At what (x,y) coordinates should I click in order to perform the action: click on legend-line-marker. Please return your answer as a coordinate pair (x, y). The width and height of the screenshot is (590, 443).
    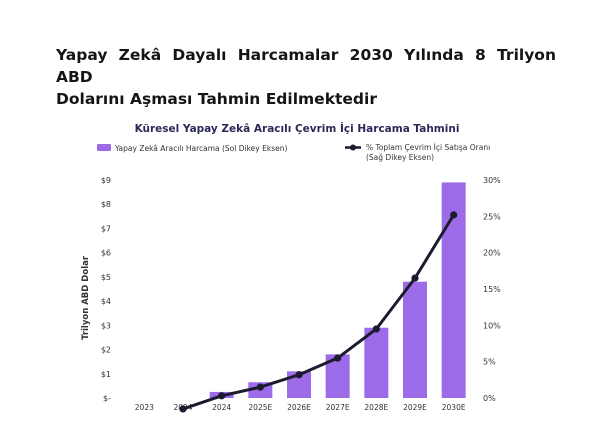
    Looking at the image, I should click on (353, 147).